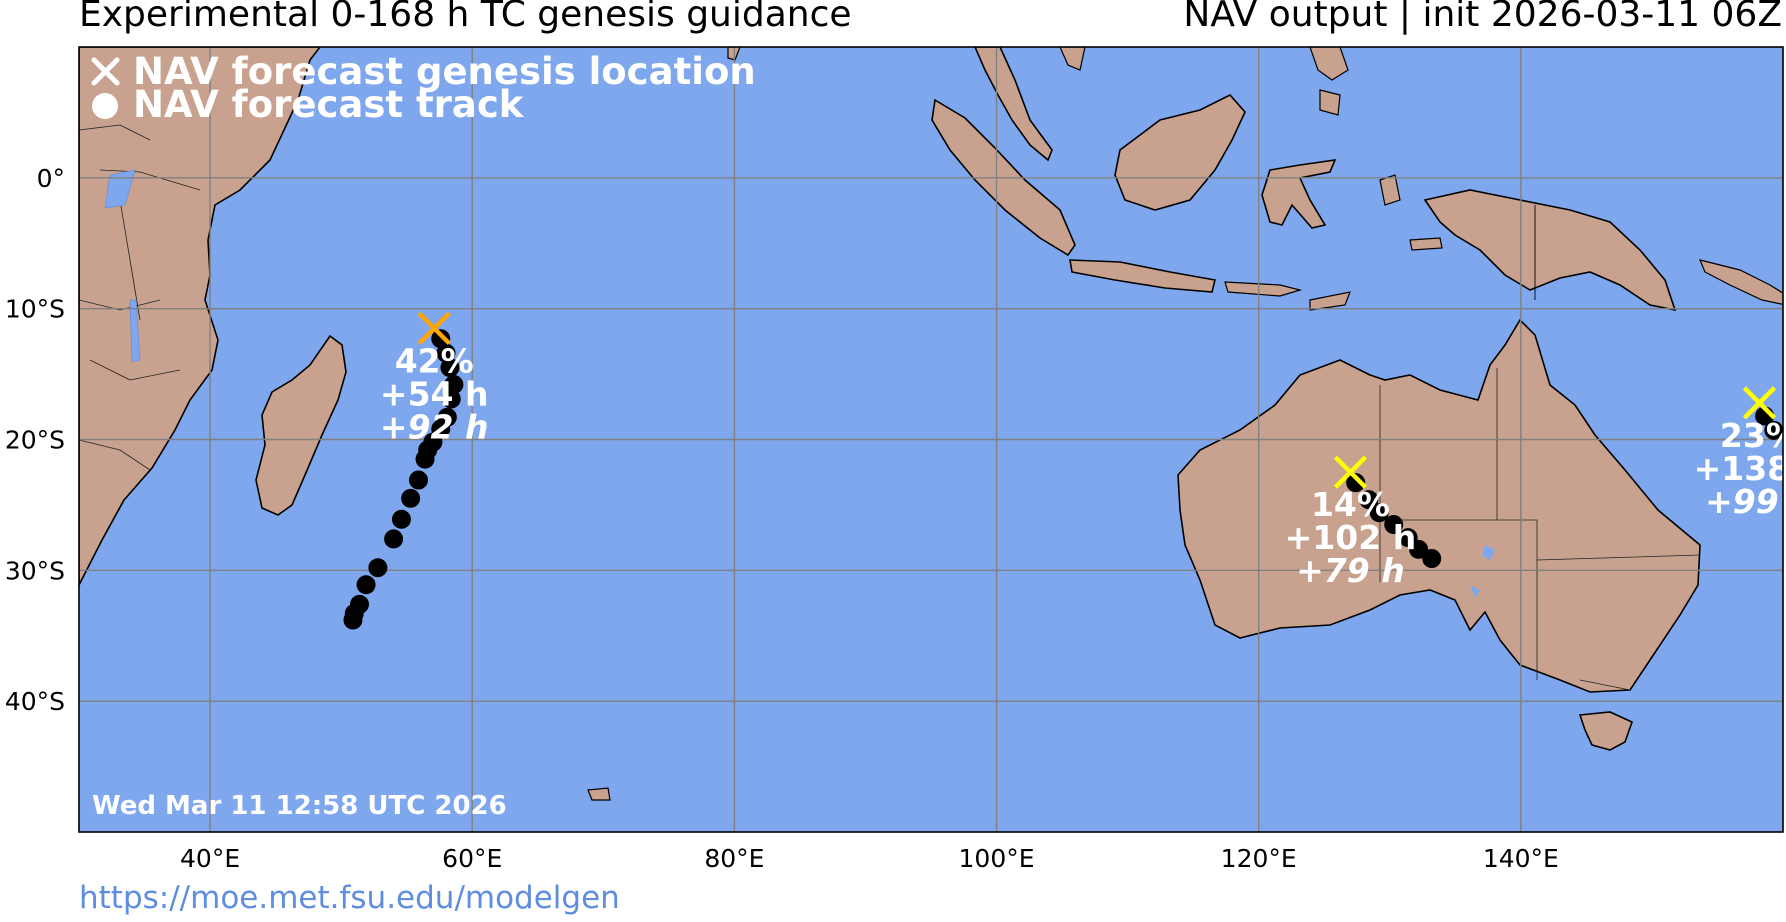  What do you see at coordinates (1180, 152) in the screenshot?
I see `land-borneo` at bounding box center [1180, 152].